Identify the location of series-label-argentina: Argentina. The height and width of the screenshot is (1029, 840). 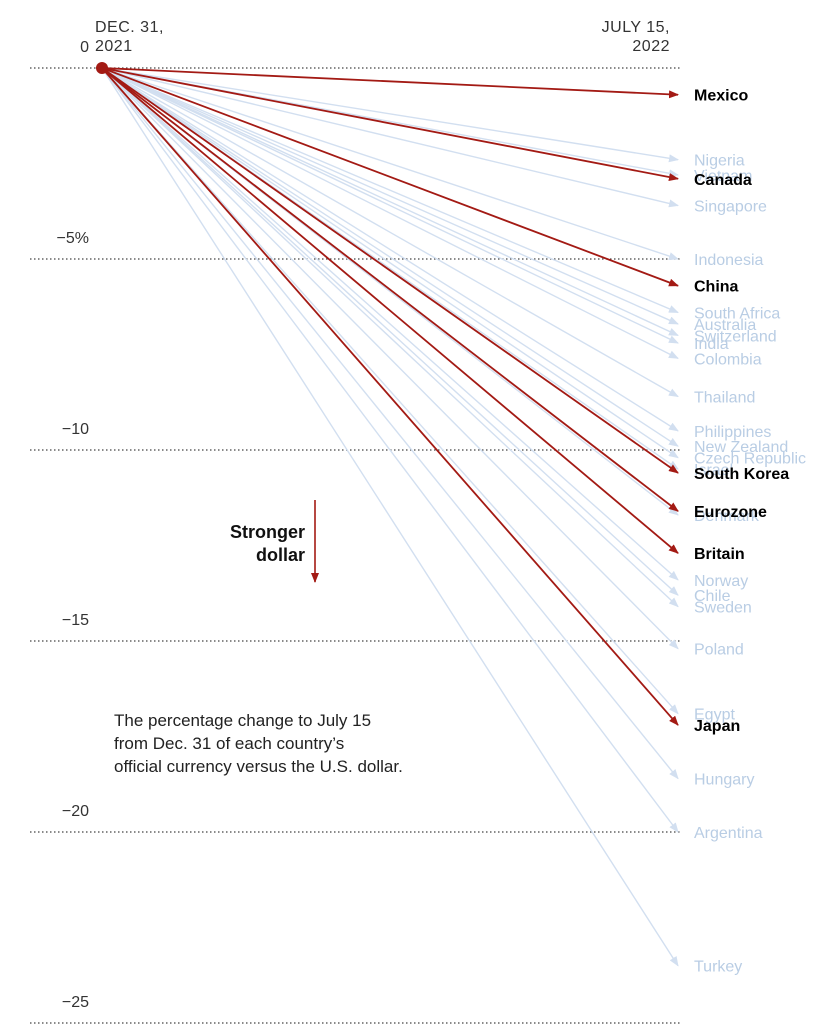
(728, 833).